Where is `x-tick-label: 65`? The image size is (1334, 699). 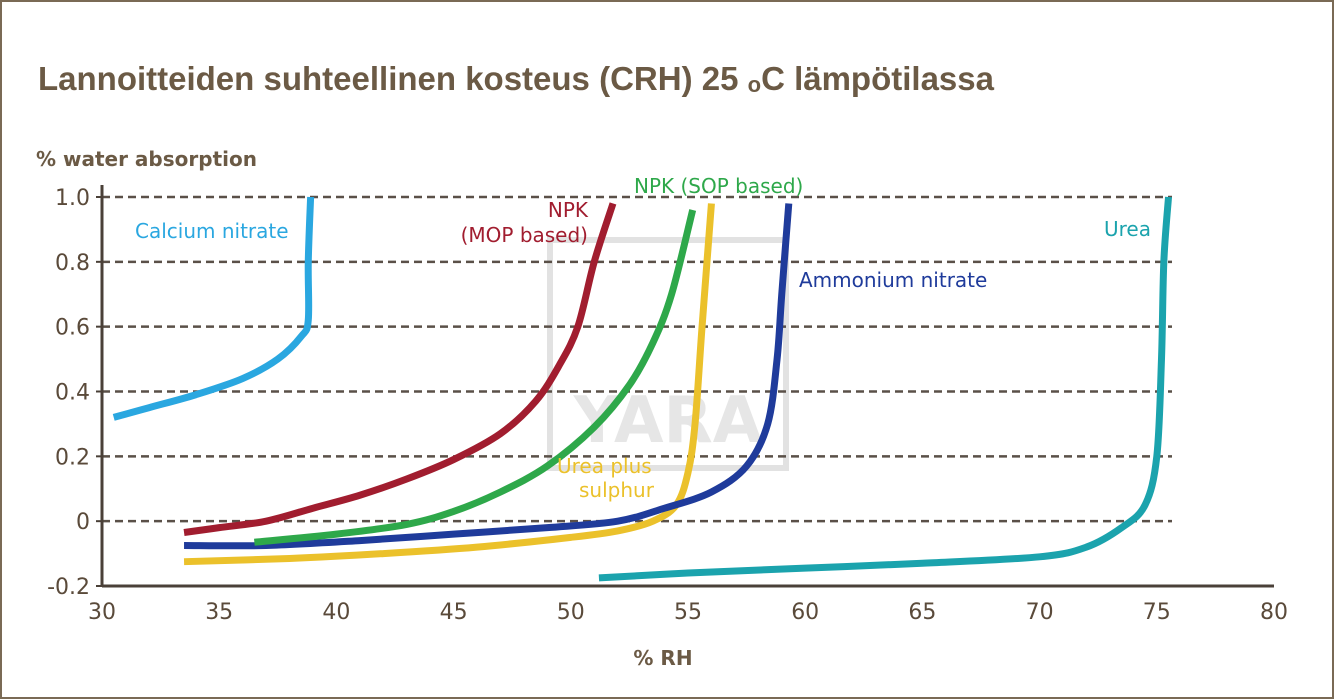 x-tick-label: 65 is located at coordinates (922, 612).